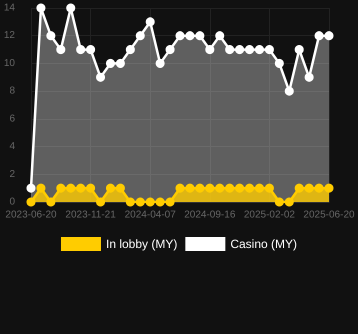 The image size is (358, 334). I want to click on y-tick-label: 0, so click(12, 202).